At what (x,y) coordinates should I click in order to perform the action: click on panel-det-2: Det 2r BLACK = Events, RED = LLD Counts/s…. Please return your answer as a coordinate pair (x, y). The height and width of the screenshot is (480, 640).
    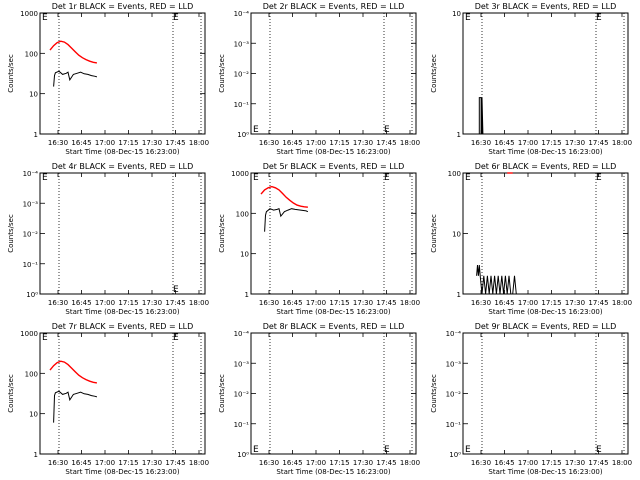
    Looking at the image, I should click on (319, 79).